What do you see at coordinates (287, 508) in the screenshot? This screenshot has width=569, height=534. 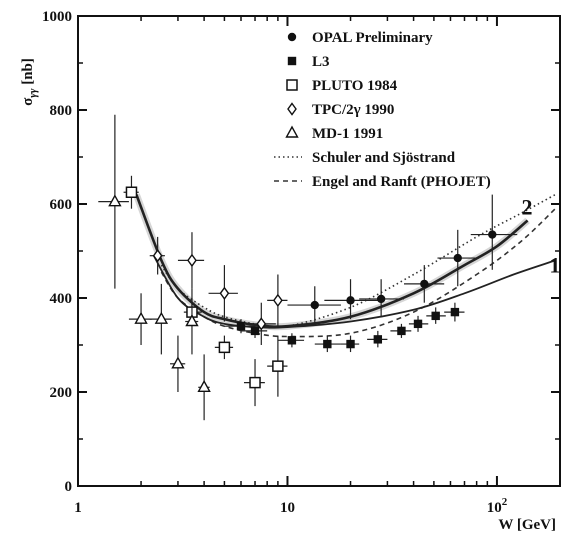 I see `x-tick-label: 10` at bounding box center [287, 508].